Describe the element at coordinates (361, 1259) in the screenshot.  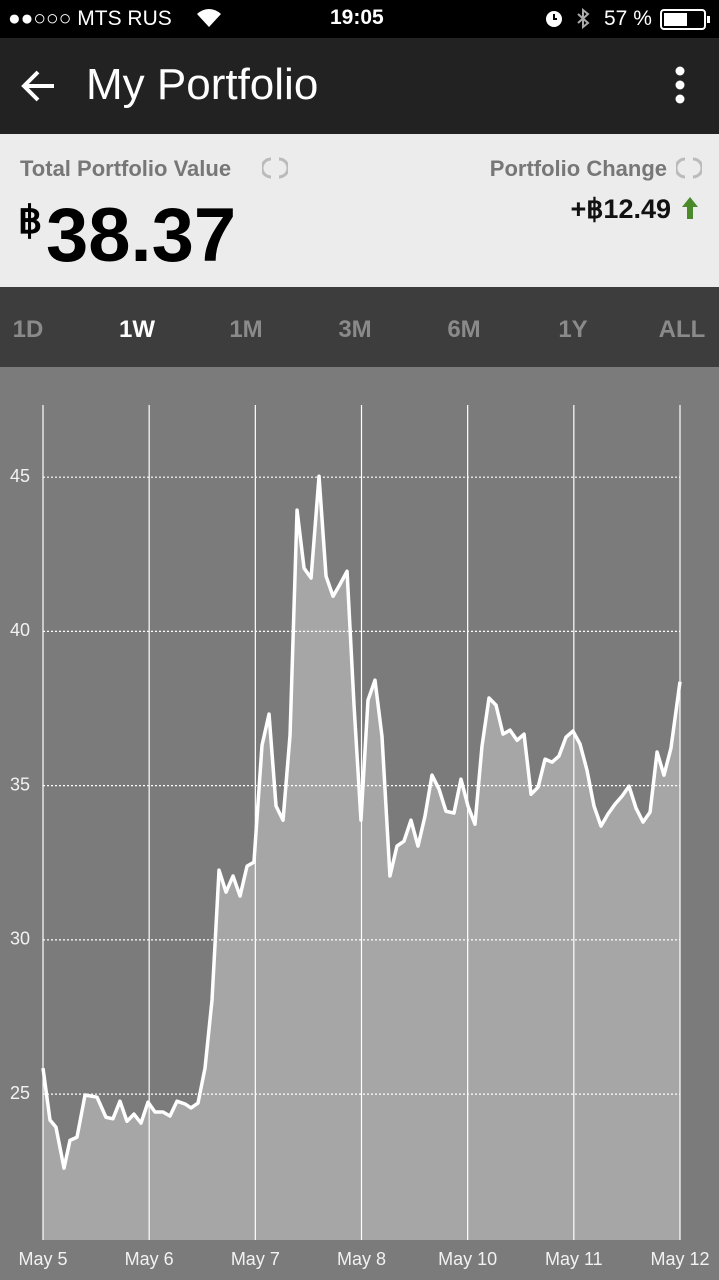
I see `x-tick-label: May 8` at that location.